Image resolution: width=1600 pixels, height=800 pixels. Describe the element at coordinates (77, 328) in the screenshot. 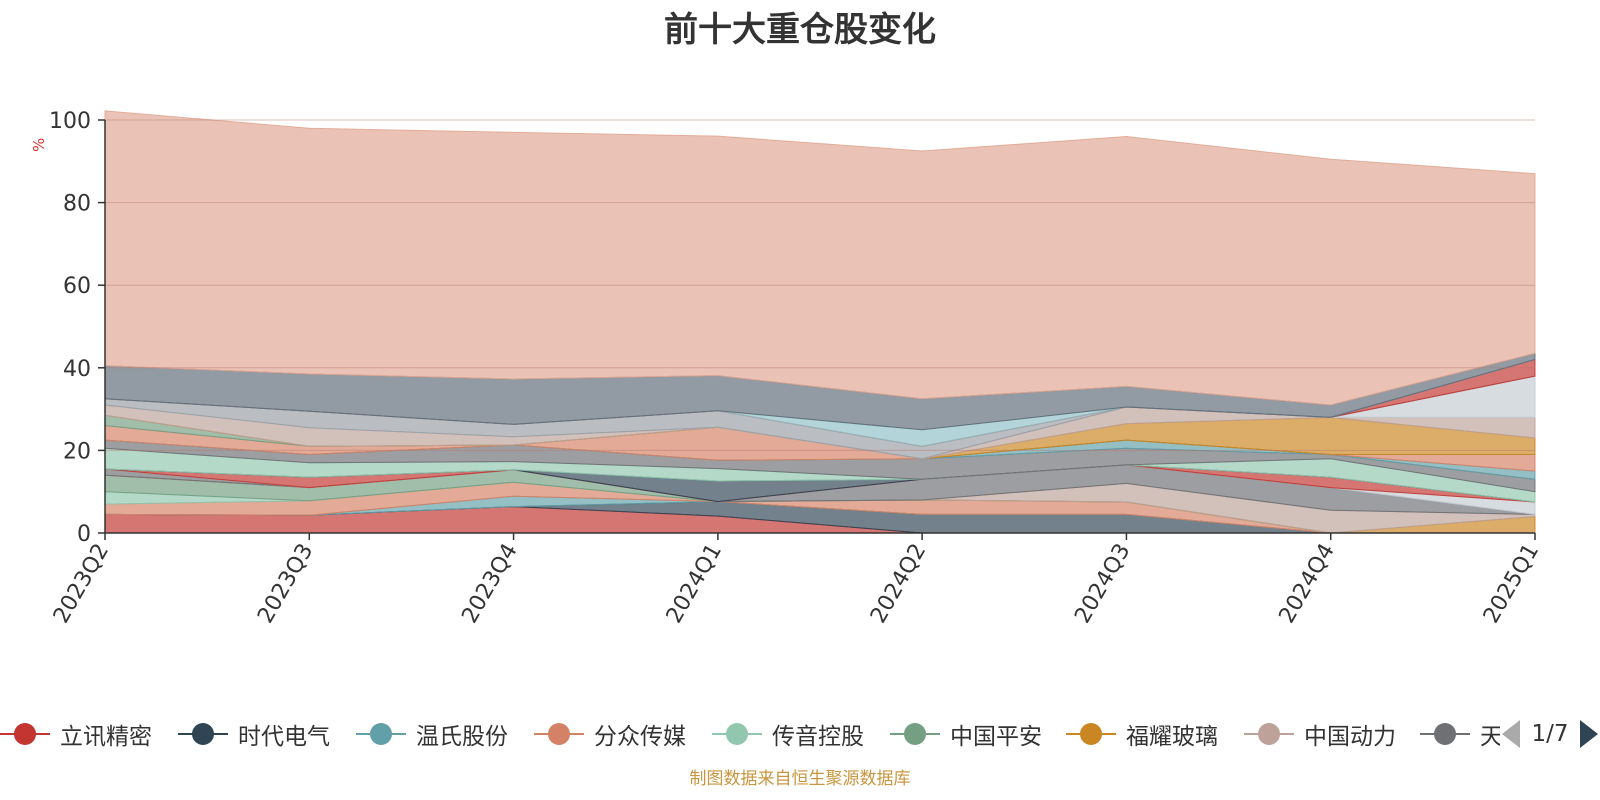

I see `y-axis: 0 20 40 60 80 100` at that location.